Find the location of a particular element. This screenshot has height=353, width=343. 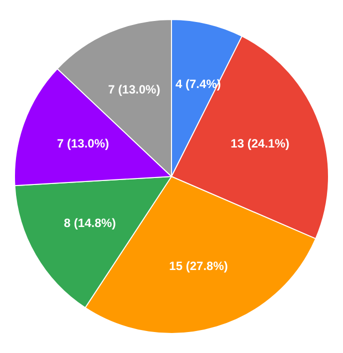

data-label: 8 (14.8%) is located at coordinates (90, 223).